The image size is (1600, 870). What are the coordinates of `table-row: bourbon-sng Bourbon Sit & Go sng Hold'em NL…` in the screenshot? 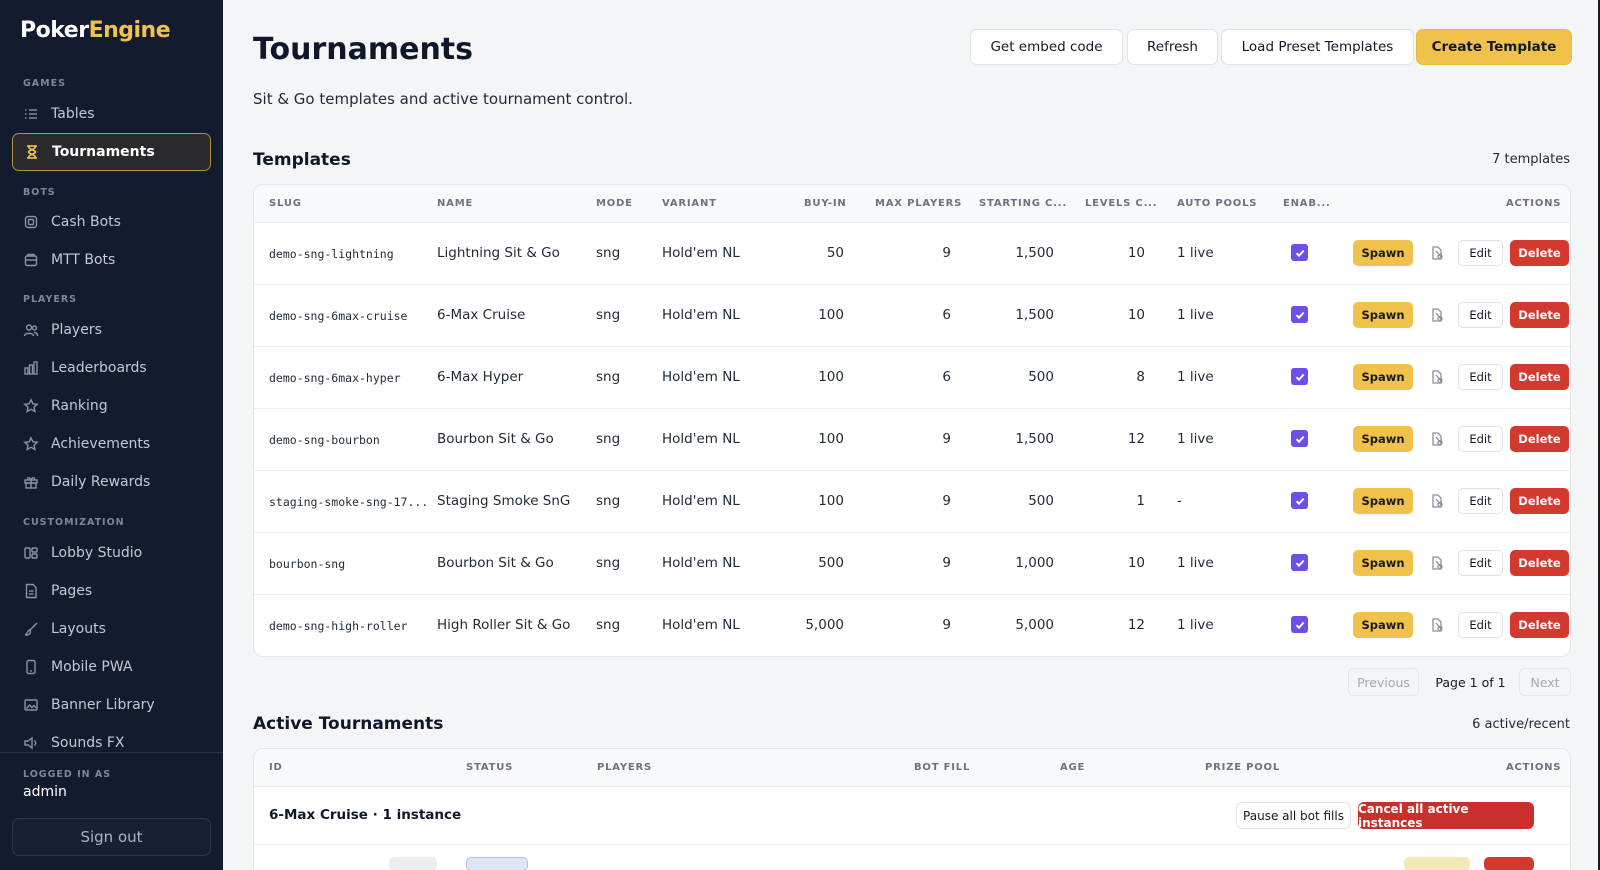 It's located at (912, 564).